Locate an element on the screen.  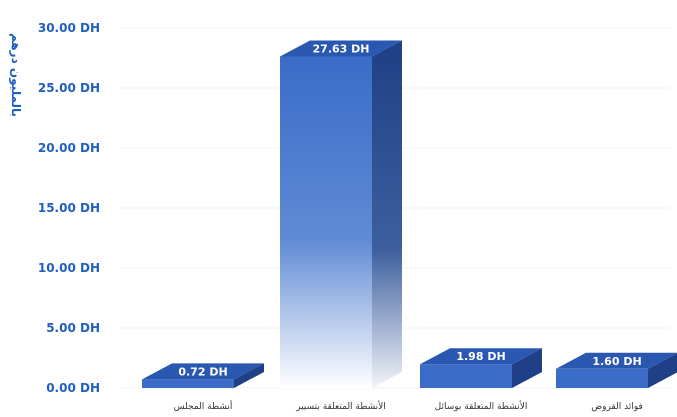
y-tick-label: 10.00 DH is located at coordinates (69, 268).